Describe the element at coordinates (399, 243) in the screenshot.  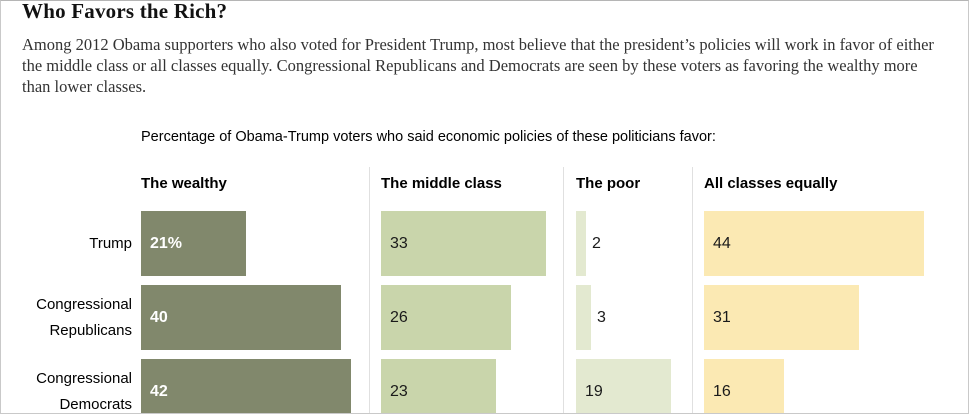
I see `bar-value-label: 33` at that location.